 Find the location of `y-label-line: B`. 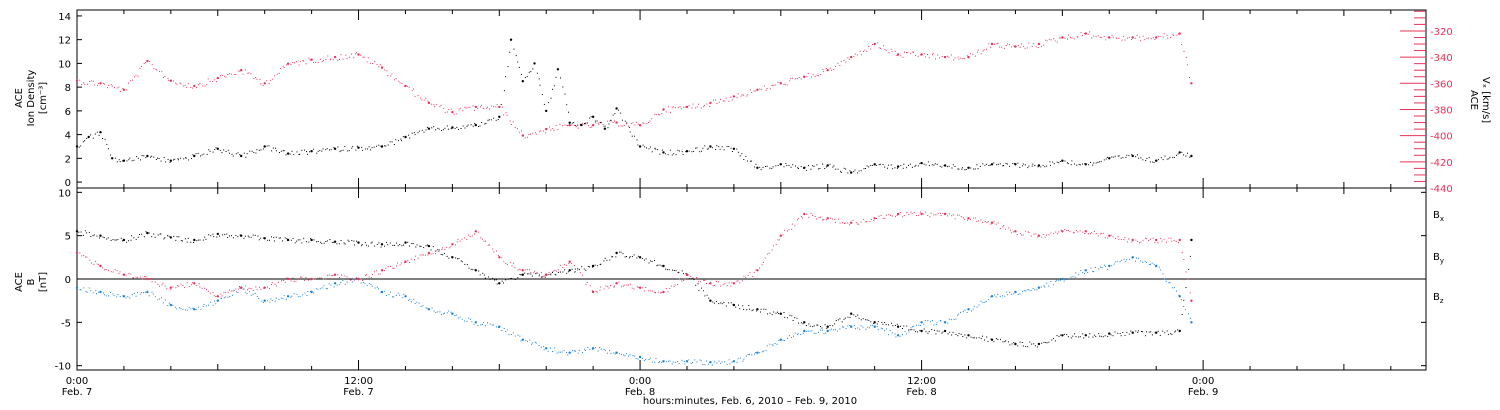

y-label-line: B is located at coordinates (31, 281).